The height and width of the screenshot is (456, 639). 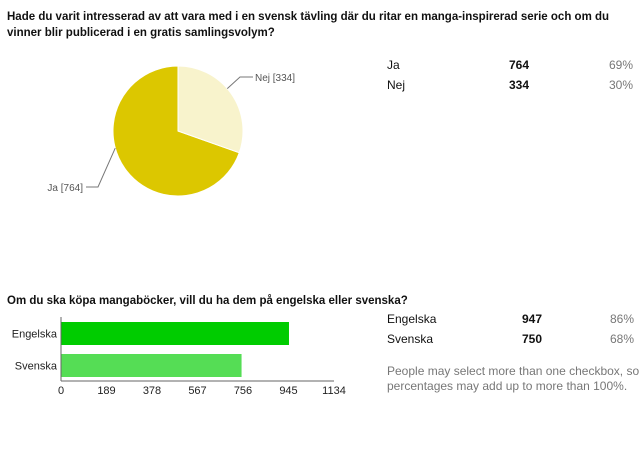 What do you see at coordinates (410, 339) in the screenshot?
I see `summary-label: Svenska` at bounding box center [410, 339].